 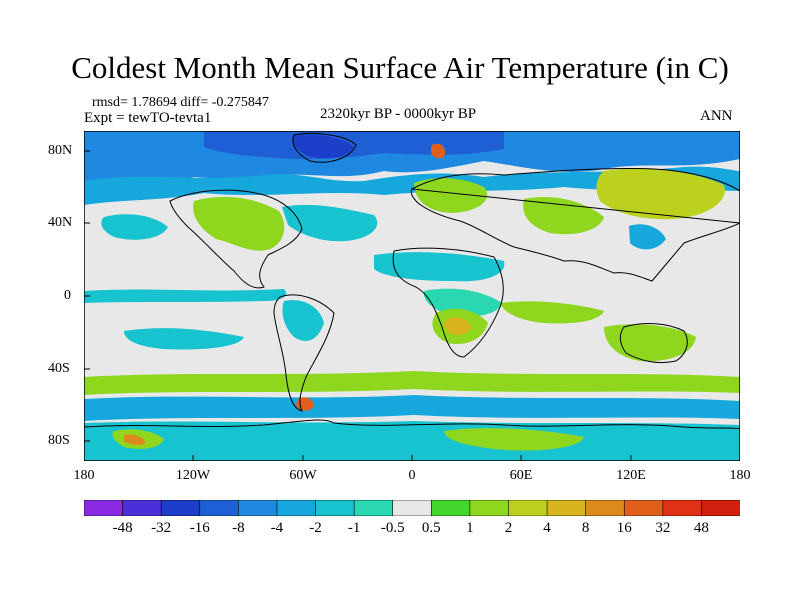 What do you see at coordinates (354, 528) in the screenshot?
I see `colorbar-label: -1` at bounding box center [354, 528].